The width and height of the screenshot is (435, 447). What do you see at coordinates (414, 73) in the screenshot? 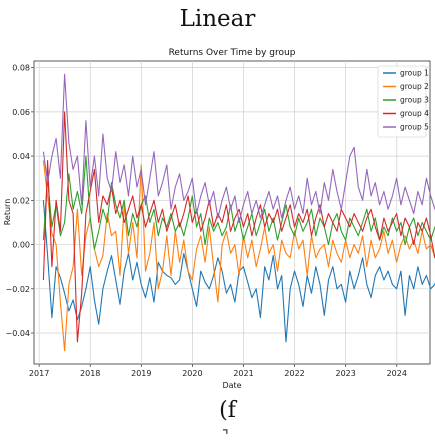
I see `legend-label: group 1` at bounding box center [414, 73].